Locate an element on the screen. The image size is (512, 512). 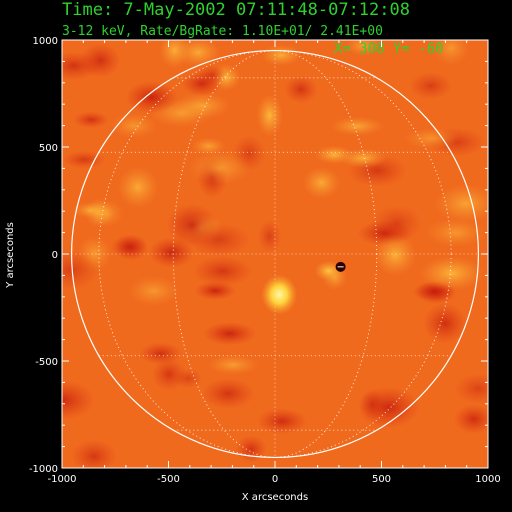
y-tick-label: 500 is located at coordinates (48, 148).